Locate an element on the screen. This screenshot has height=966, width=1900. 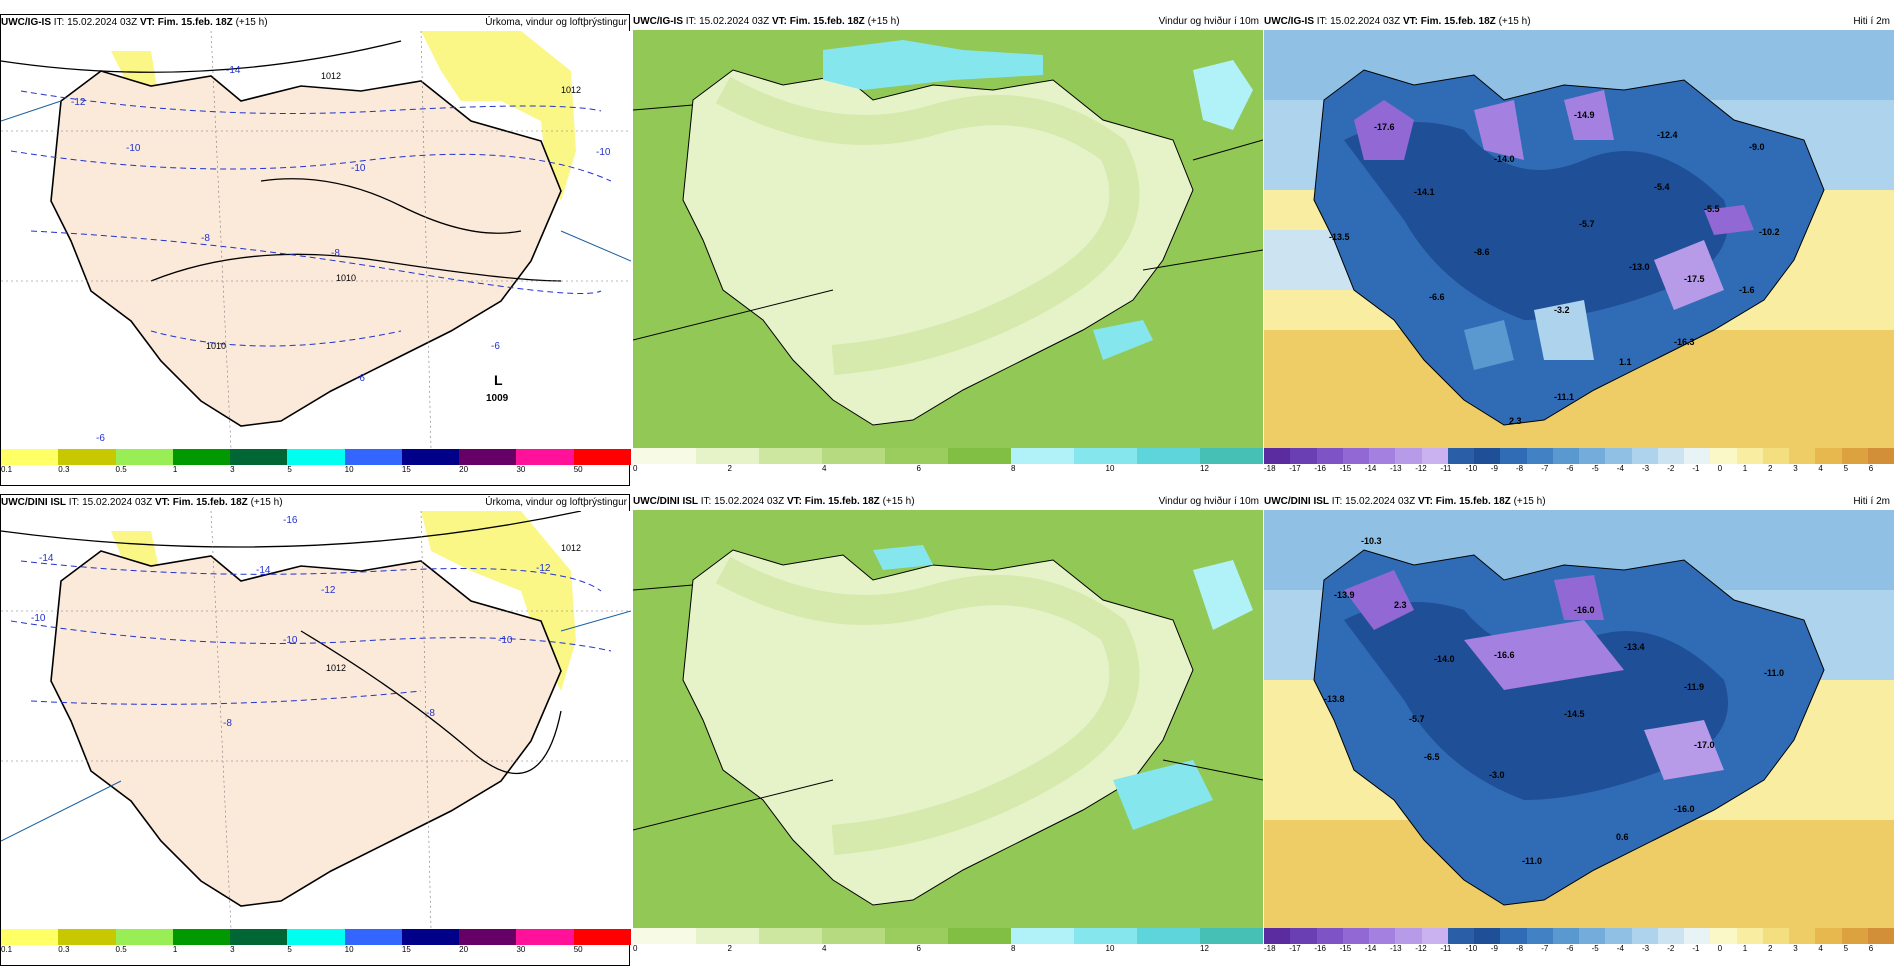
wind-colorbar-ticks: 0 2 4 6 8 10 12 is located at coordinates (948, 470).